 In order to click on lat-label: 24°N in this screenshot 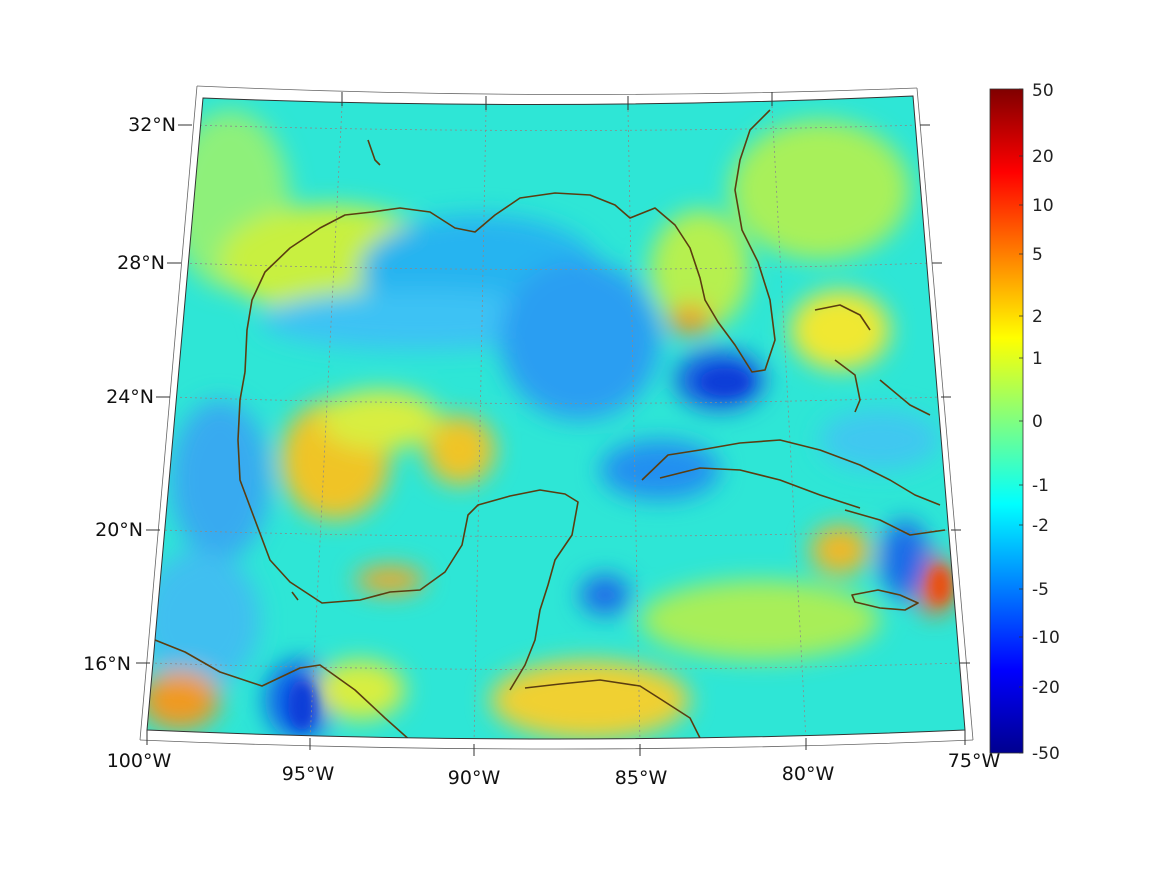, I will do `click(130, 397)`.